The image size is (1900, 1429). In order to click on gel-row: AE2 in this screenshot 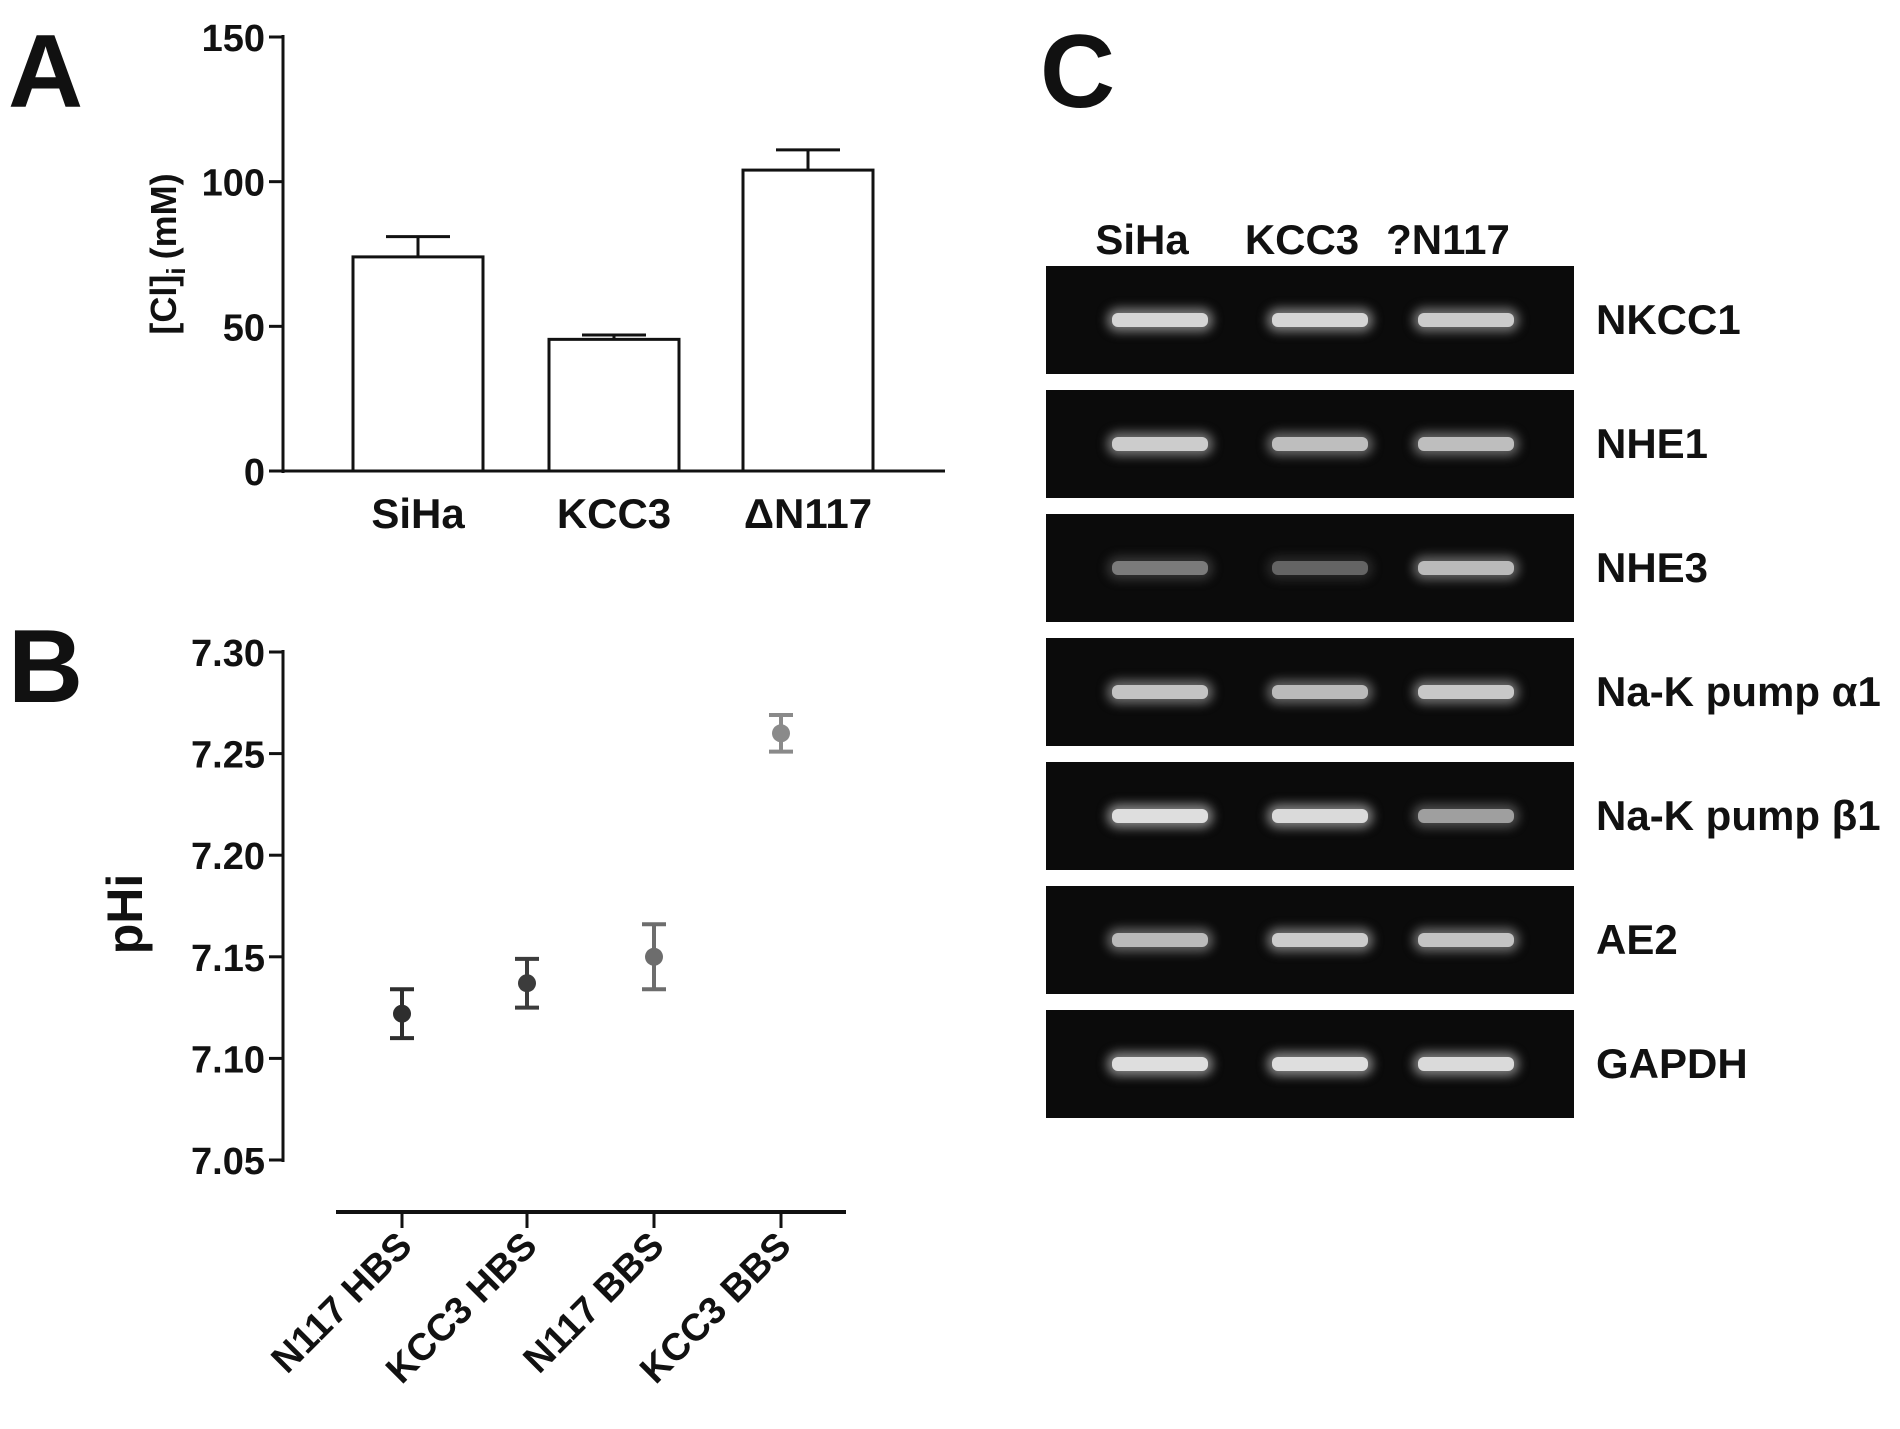, I will do `click(1362, 940)`.